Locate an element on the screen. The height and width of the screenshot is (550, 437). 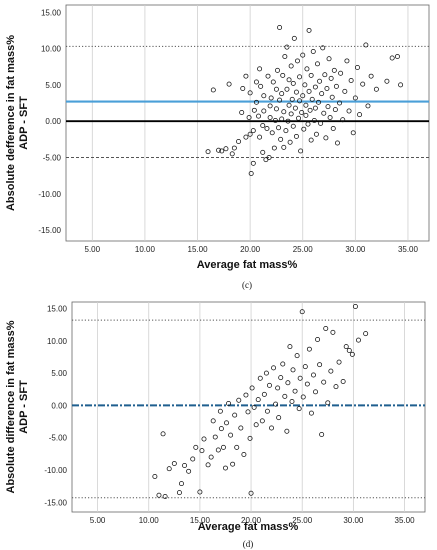
y-tick-label: 5.00 is located at coordinates (59, 373).